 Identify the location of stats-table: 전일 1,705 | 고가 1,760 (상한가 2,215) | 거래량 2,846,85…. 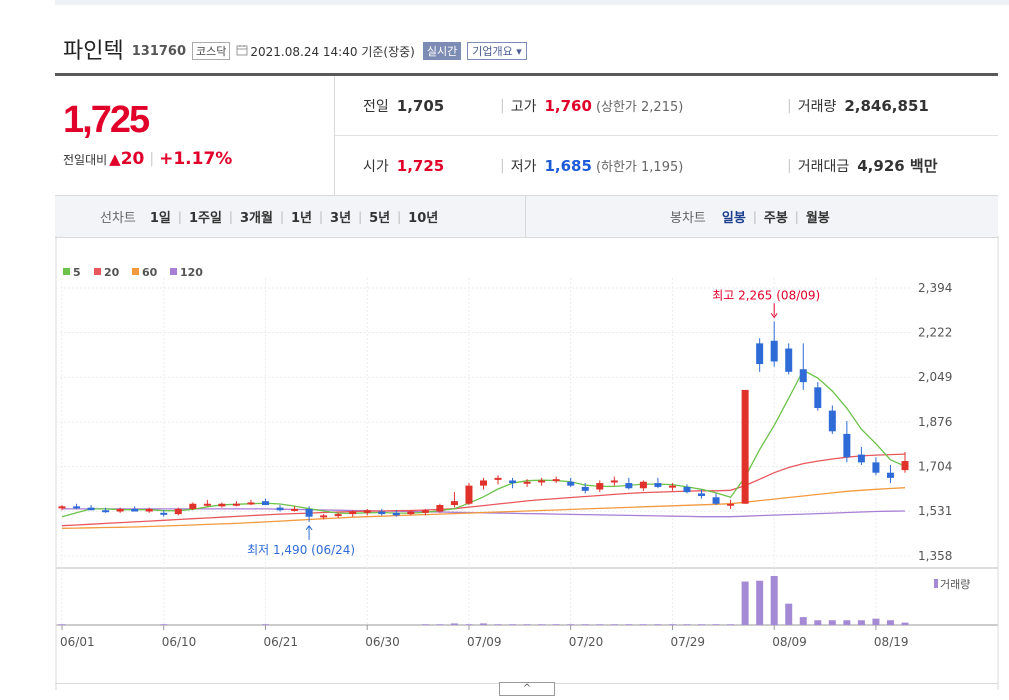
(666, 135).